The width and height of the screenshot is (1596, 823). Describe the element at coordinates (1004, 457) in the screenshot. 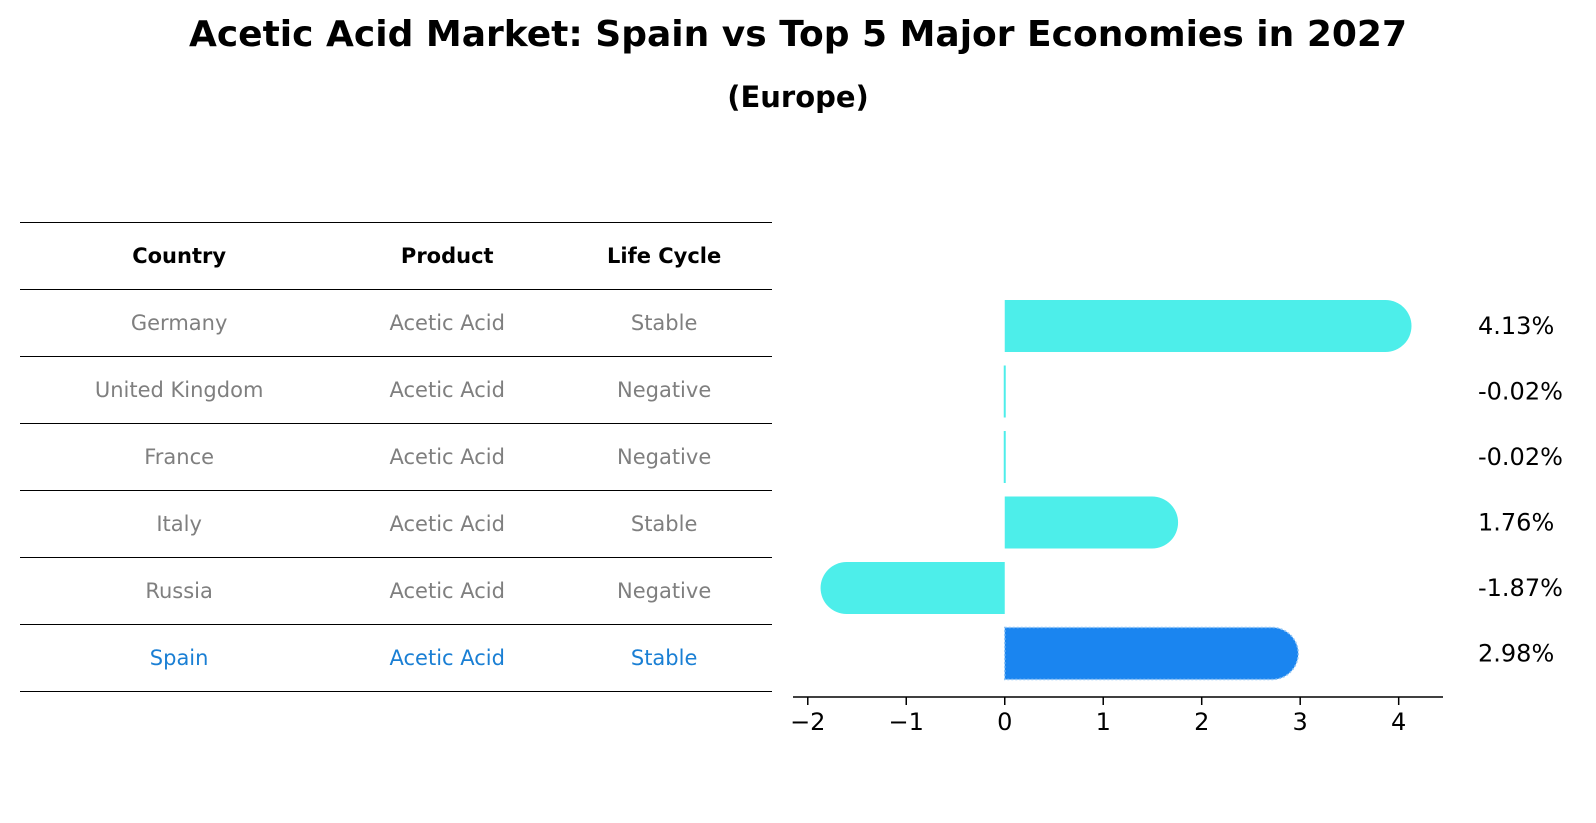

I see `bar-france` at that location.